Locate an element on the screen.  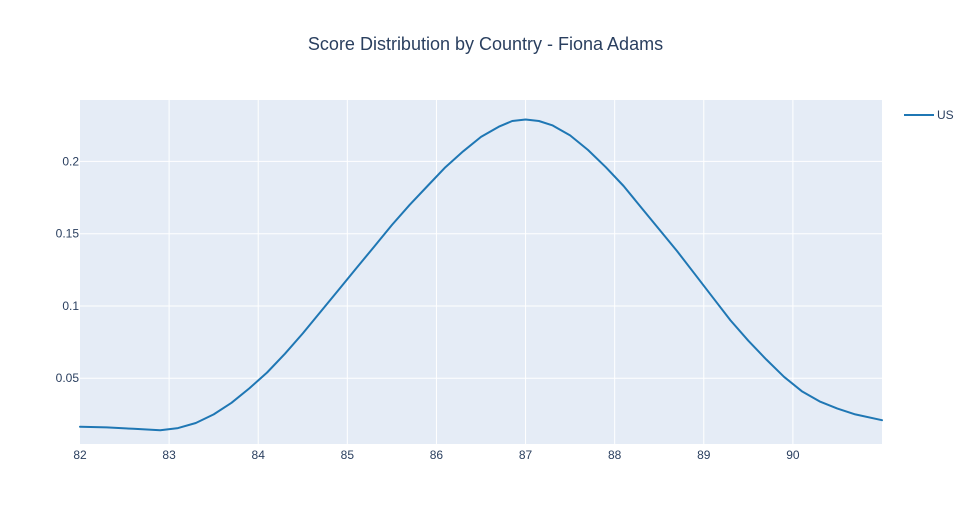
x-axis-ticks: 82 83 84 85 86 87 88 89 90 is located at coordinates (436, 455).